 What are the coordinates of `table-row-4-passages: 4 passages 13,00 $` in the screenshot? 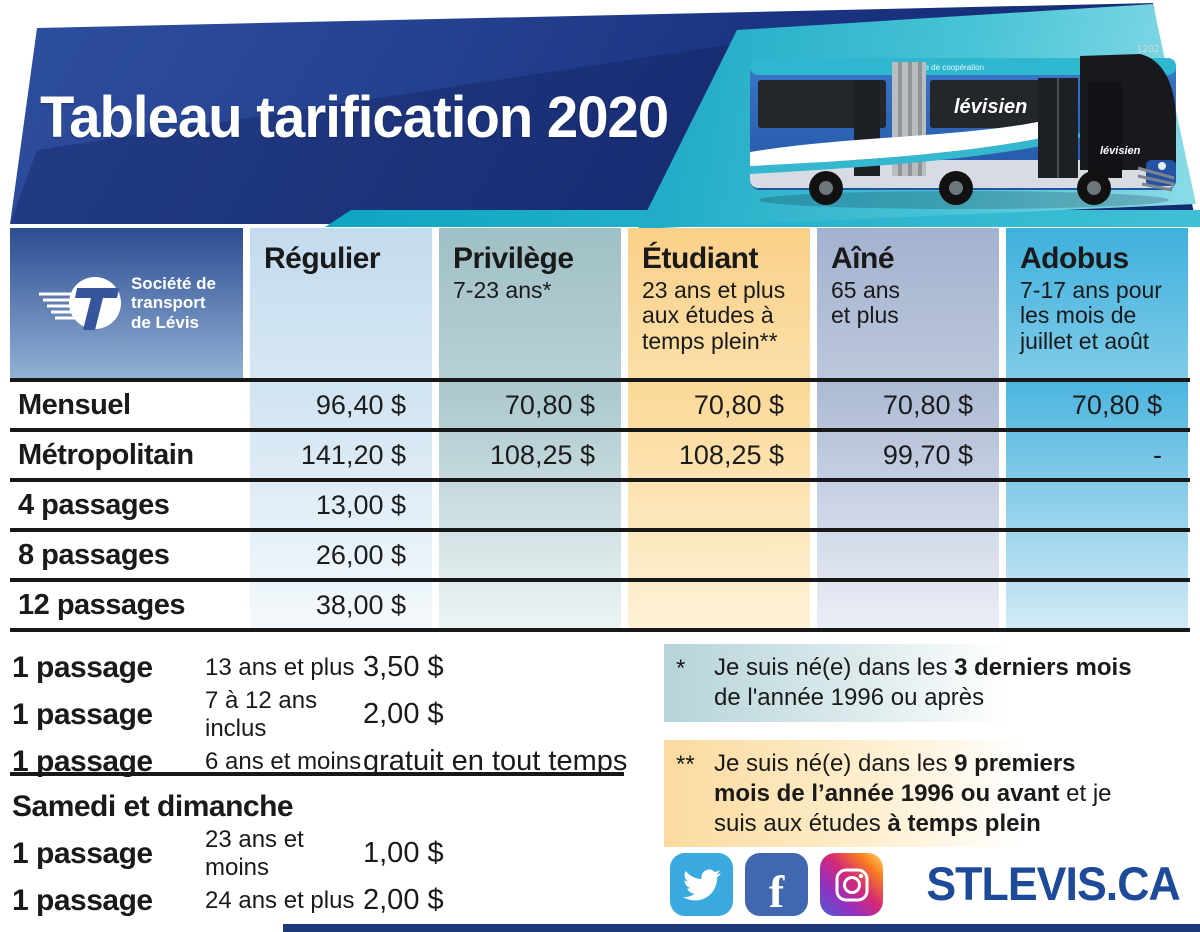 It's located at (600, 503).